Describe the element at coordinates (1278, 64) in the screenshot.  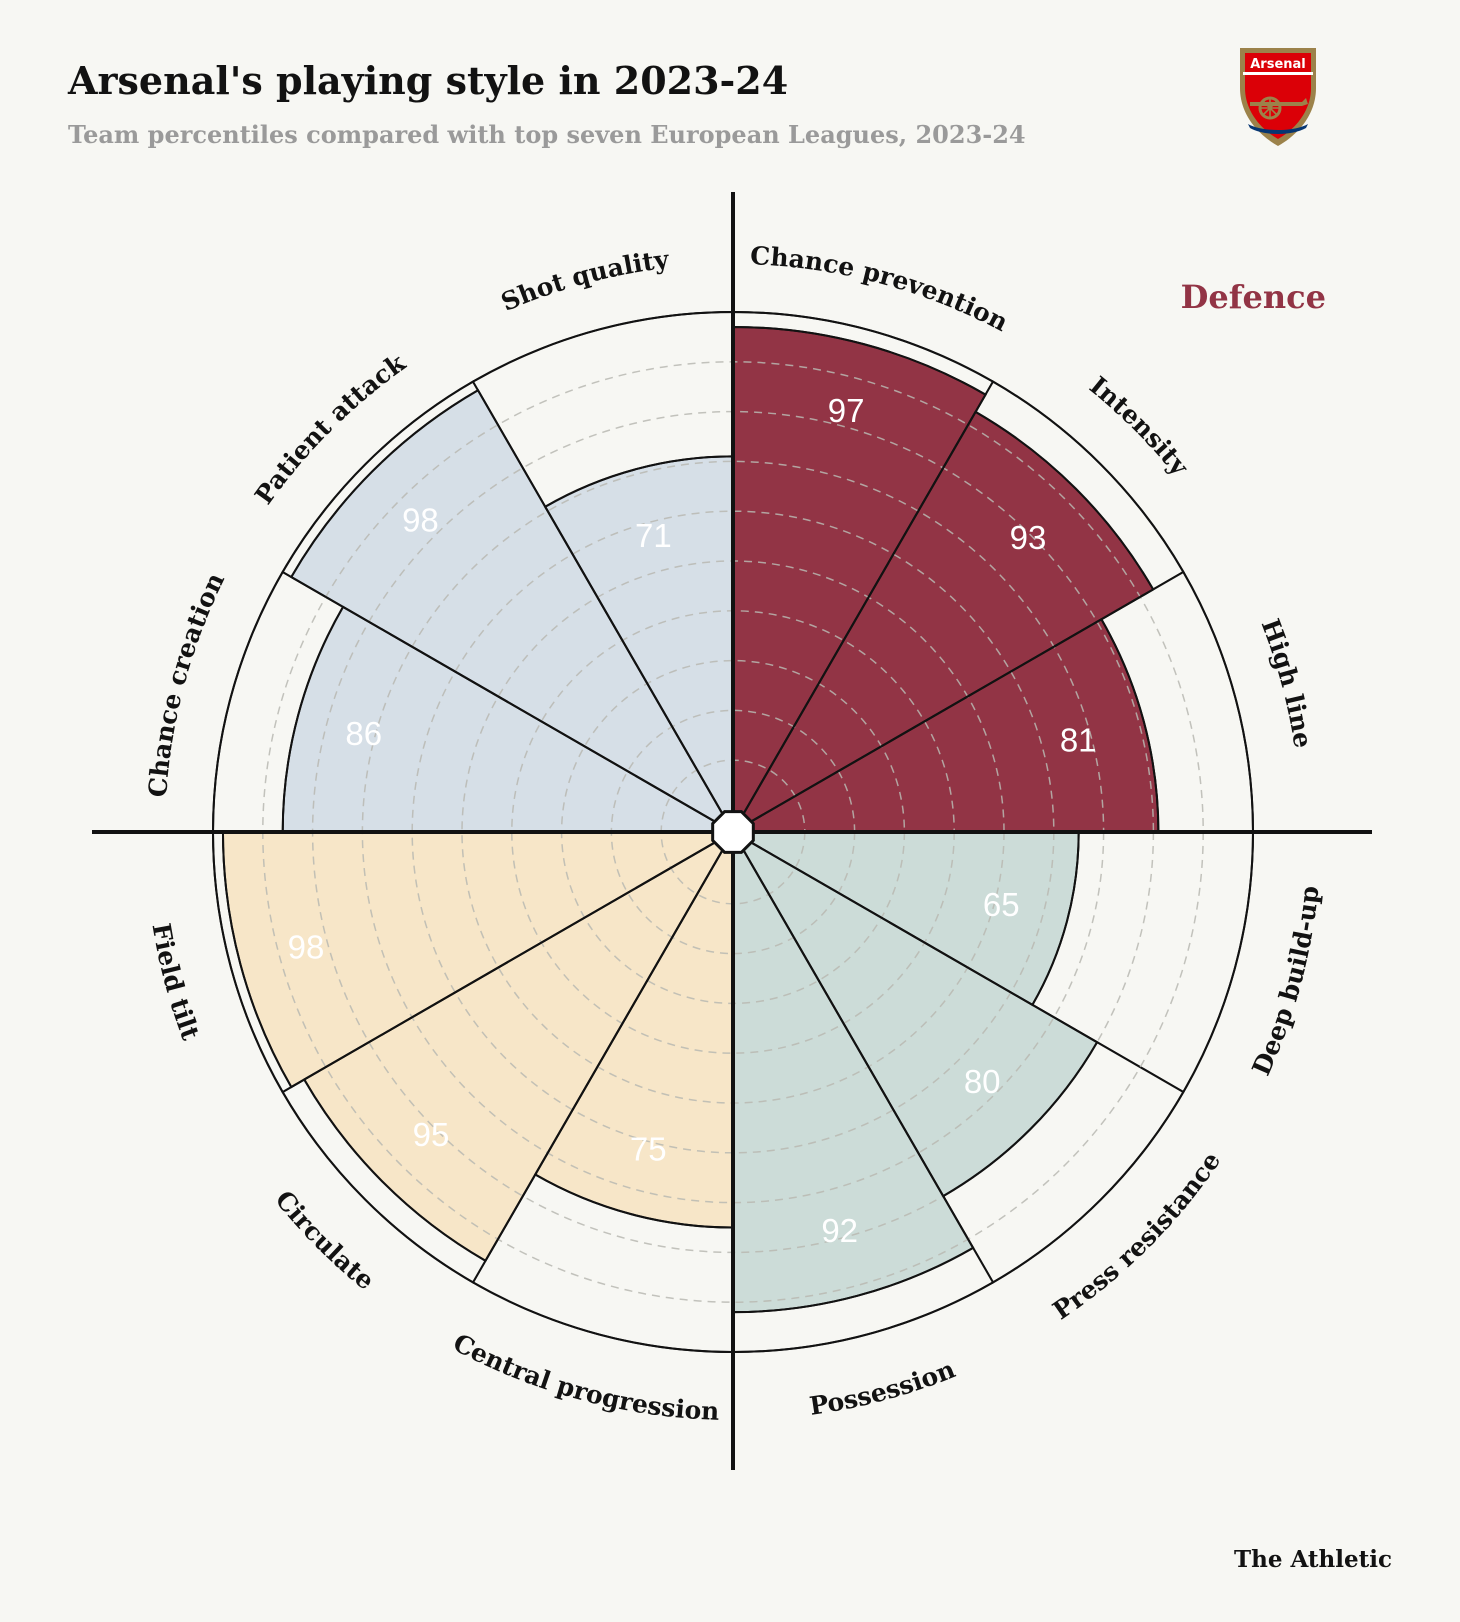
I see `badge-text: Arsenal` at that location.